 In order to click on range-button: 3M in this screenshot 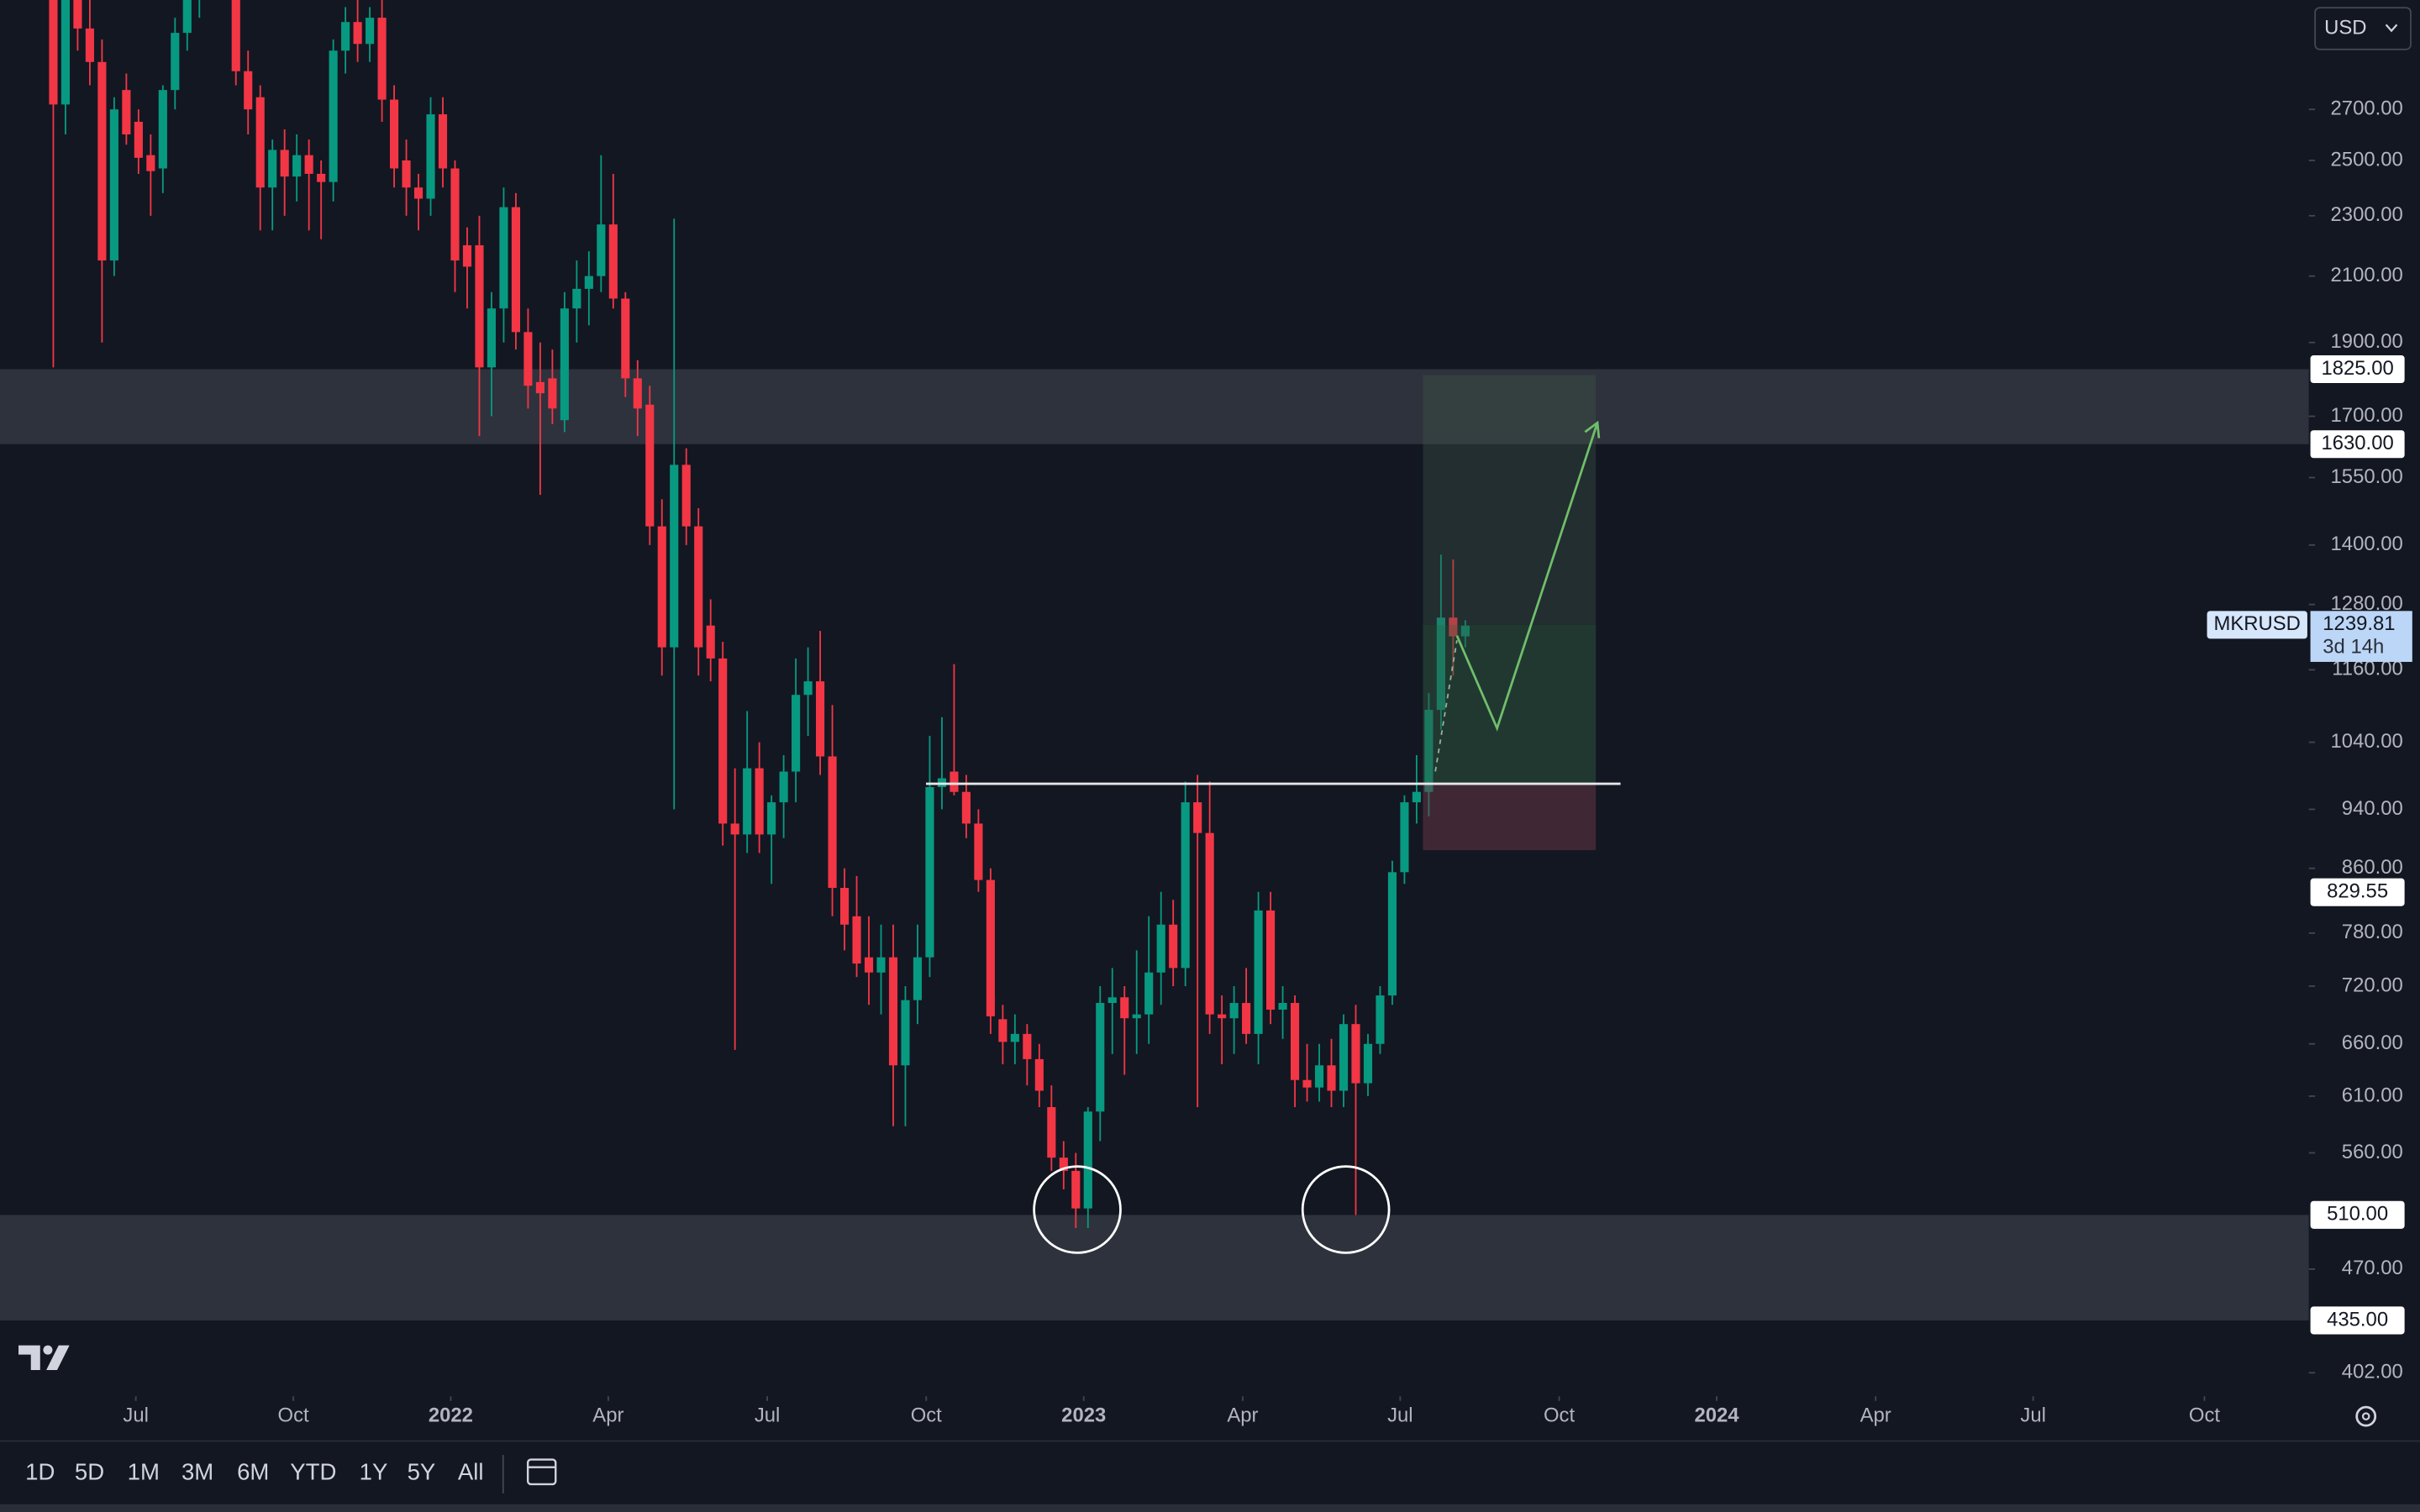, I will do `click(197, 1471)`.